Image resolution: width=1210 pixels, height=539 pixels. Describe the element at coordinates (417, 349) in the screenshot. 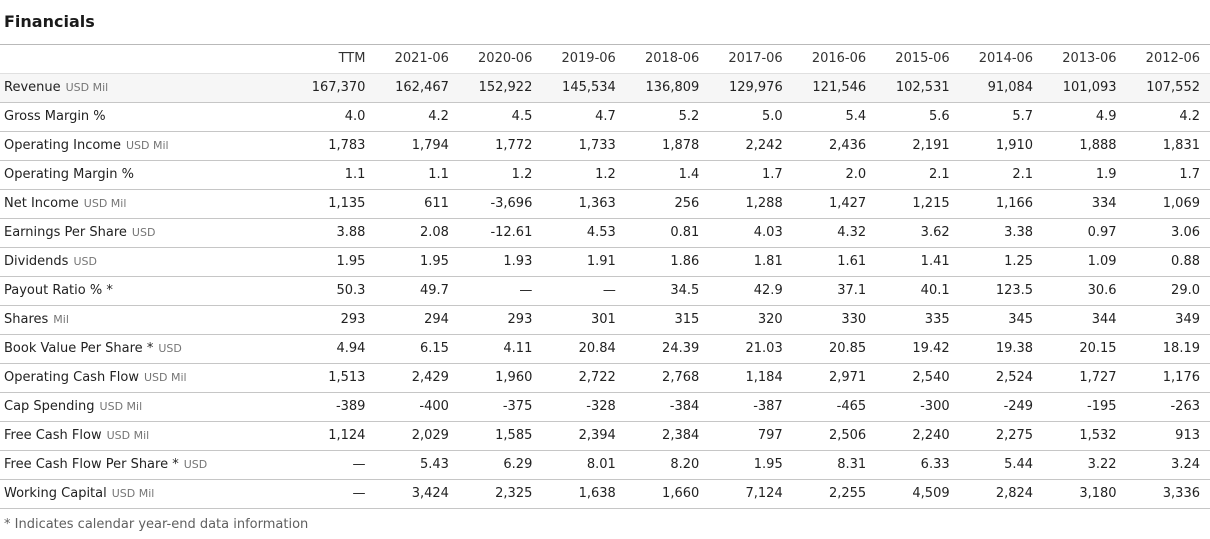

I see `value-cell: 6.15` at that location.